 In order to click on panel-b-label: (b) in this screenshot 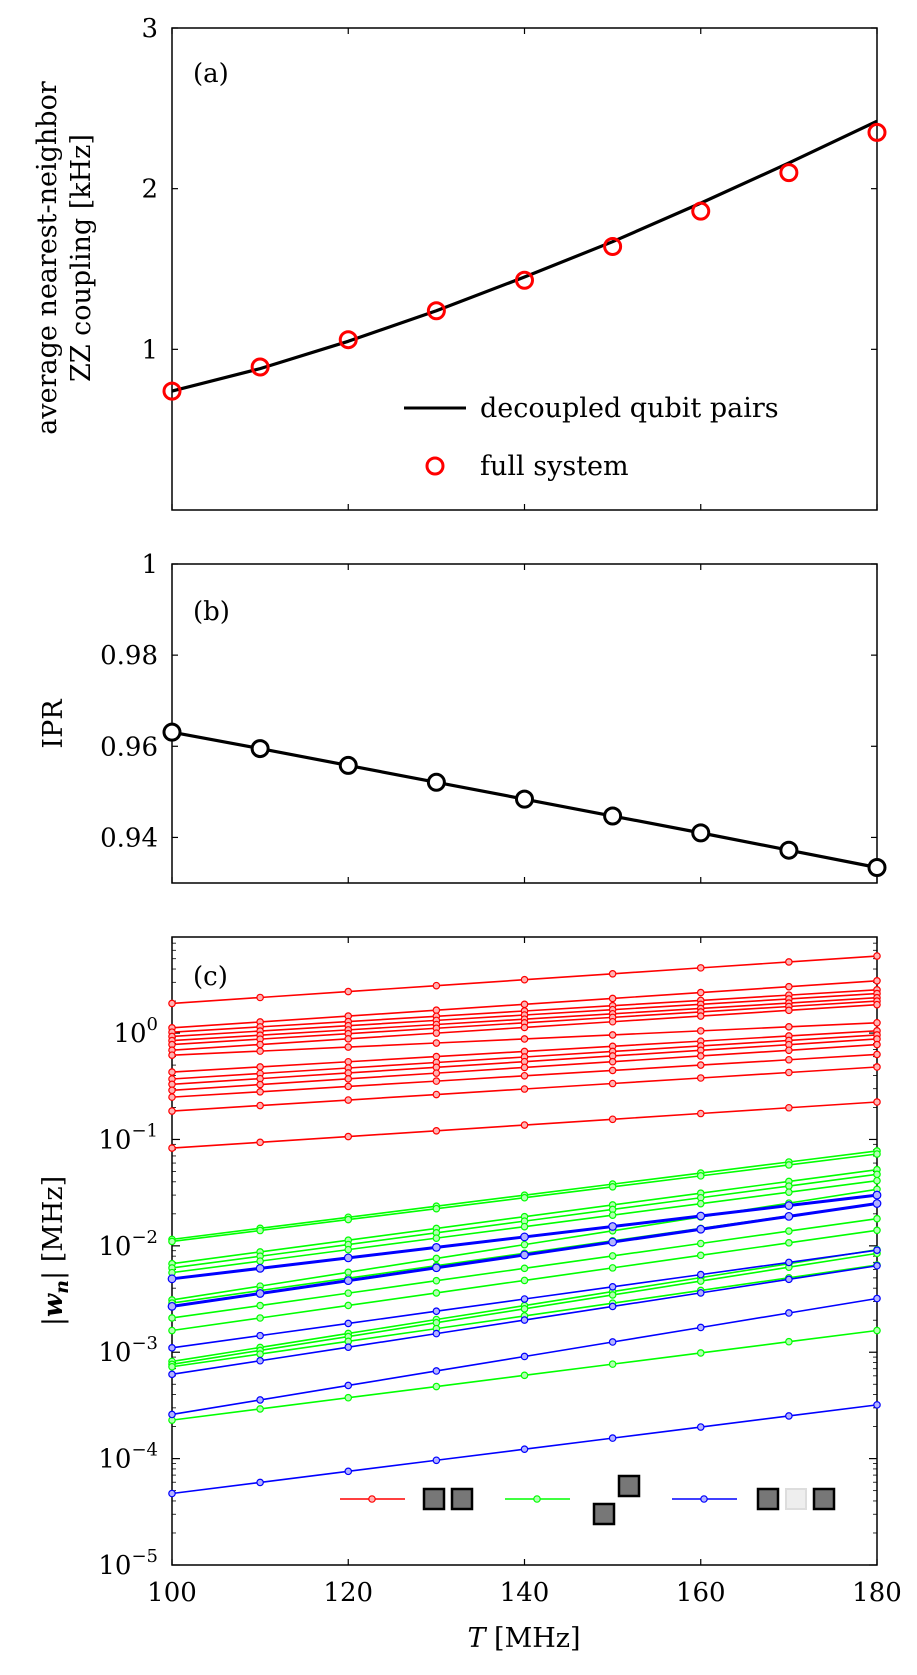, I will do `click(211, 612)`.